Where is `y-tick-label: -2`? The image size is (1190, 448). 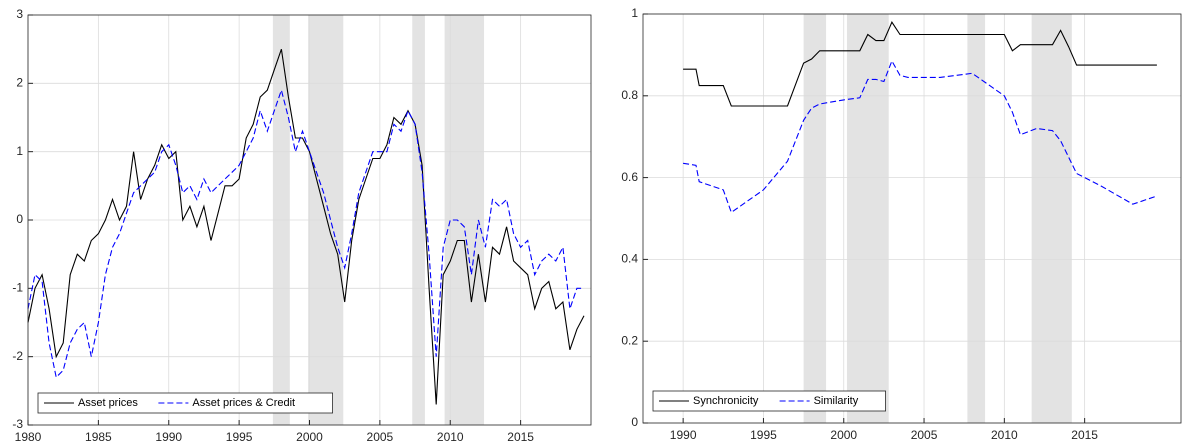
y-tick-label: -2 is located at coordinates (17, 356).